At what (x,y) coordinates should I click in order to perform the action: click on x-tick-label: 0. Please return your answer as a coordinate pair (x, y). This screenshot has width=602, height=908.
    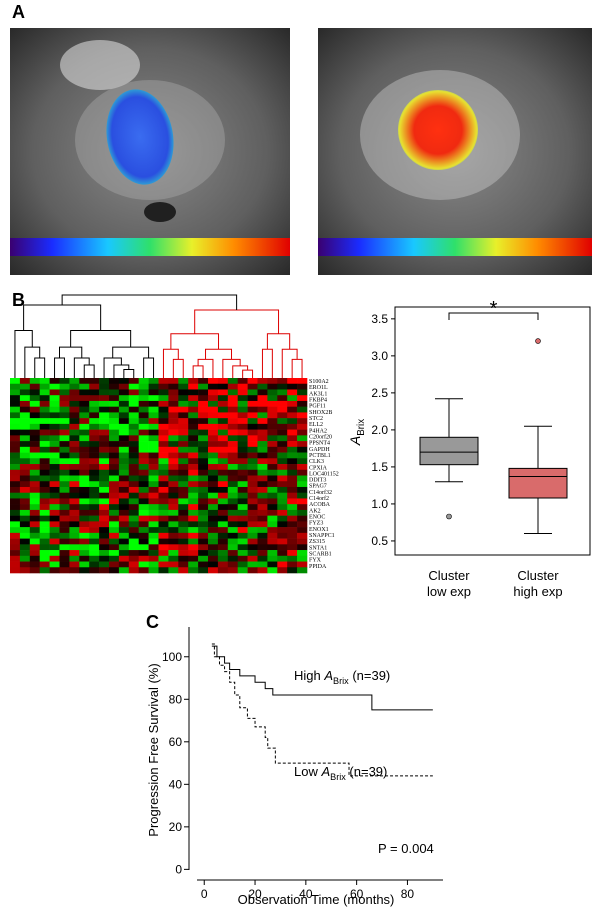
    Looking at the image, I should click on (204, 894).